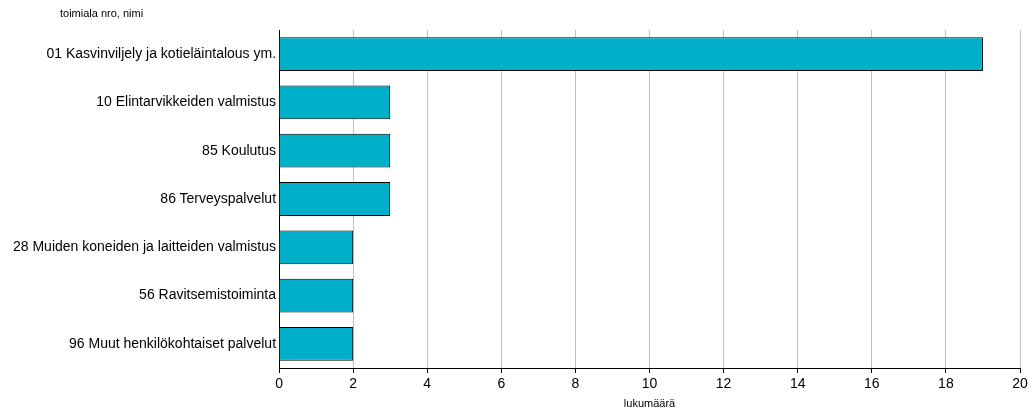 Image resolution: width=1035 pixels, height=415 pixels. Describe the element at coordinates (279, 383) in the screenshot. I see `x-tick-label: 0` at that location.